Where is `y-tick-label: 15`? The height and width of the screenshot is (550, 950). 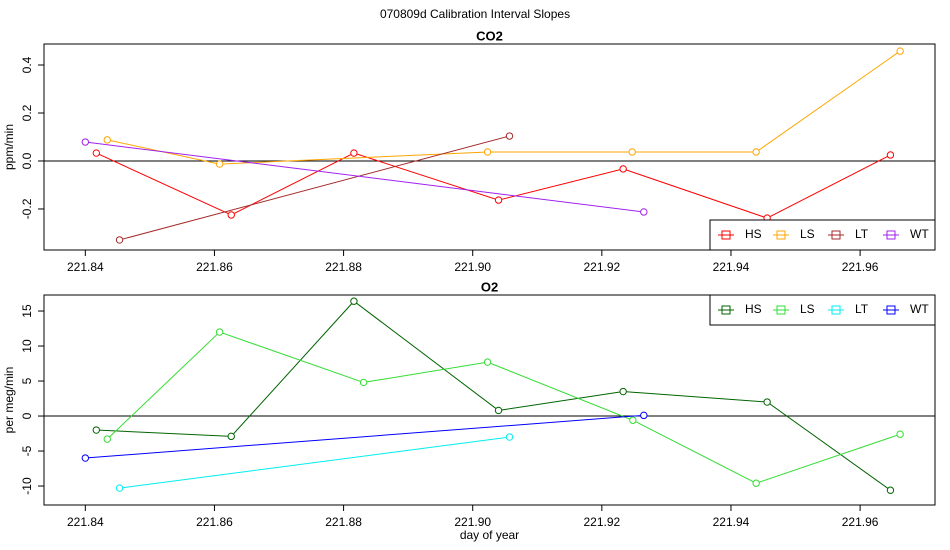
y-tick-label: 15 is located at coordinates (27, 311).